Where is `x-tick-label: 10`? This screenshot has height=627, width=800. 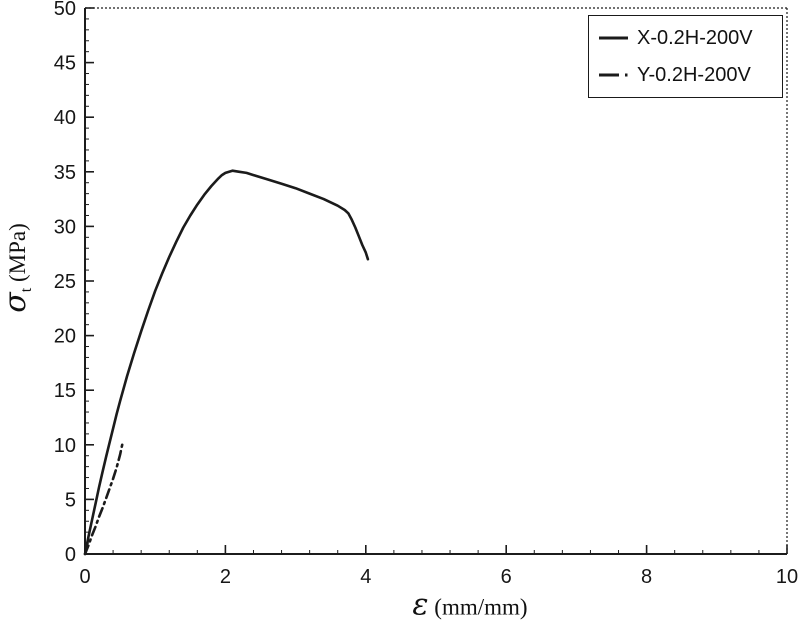 x-tick-label: 10 is located at coordinates (787, 577).